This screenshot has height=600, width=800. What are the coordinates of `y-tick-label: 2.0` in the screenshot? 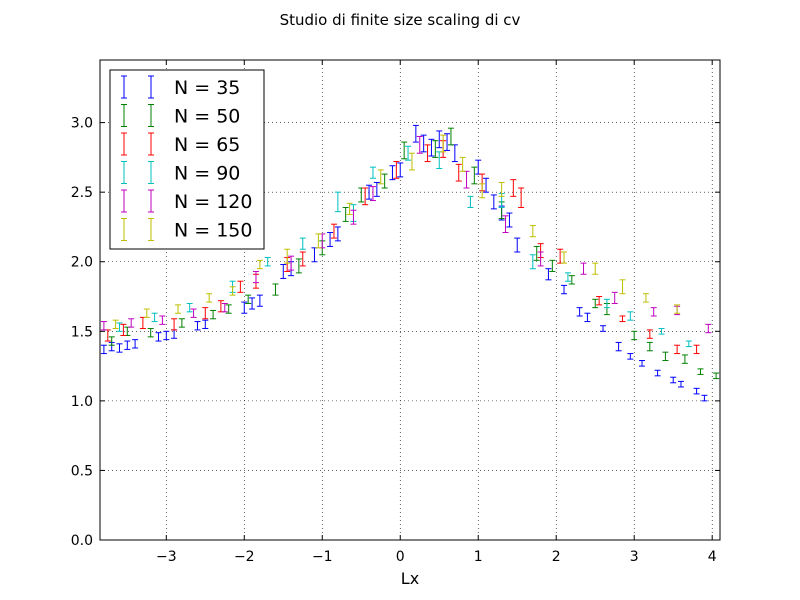 It's located at (82, 263).